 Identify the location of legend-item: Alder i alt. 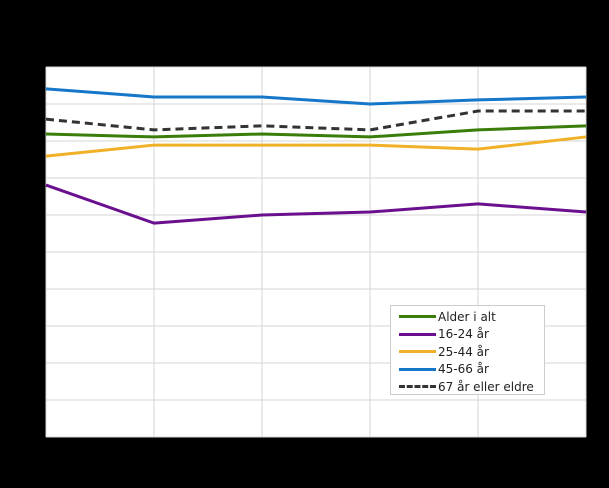
(471, 317).